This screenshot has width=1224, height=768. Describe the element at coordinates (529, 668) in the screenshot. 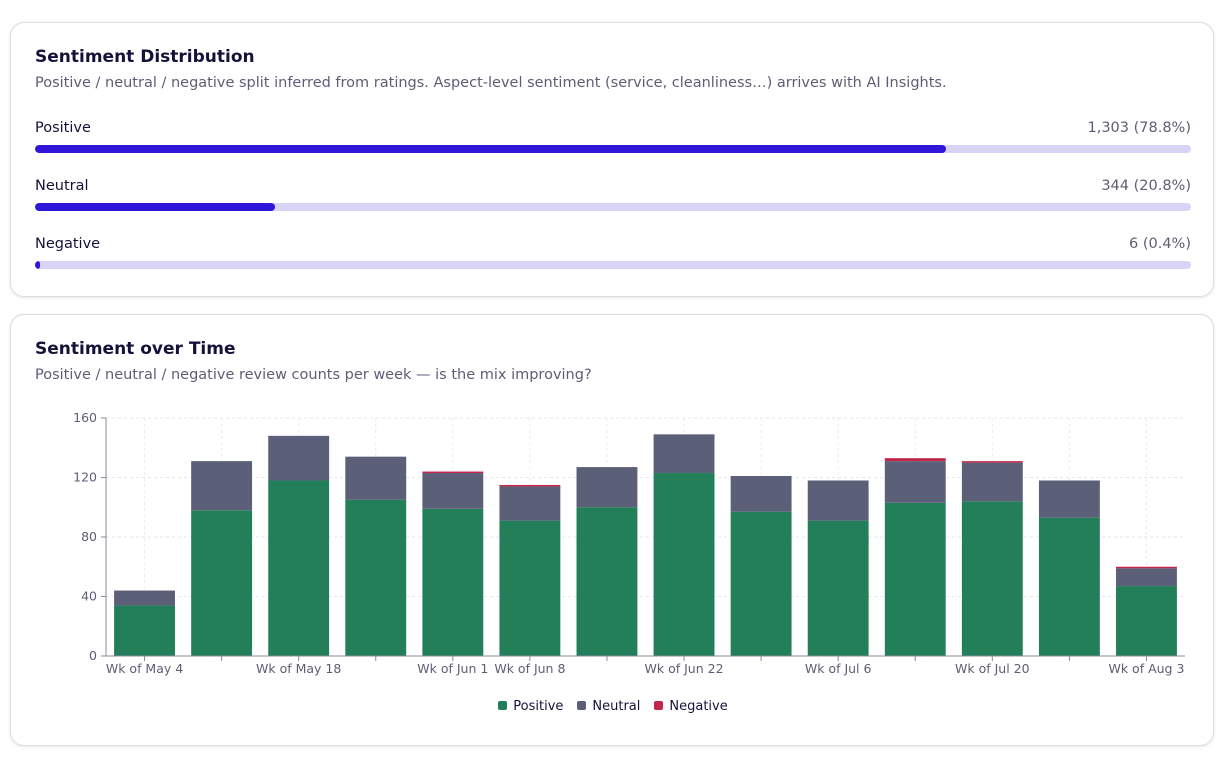

I see `x-tick-label: Wk of Jun 8` at that location.